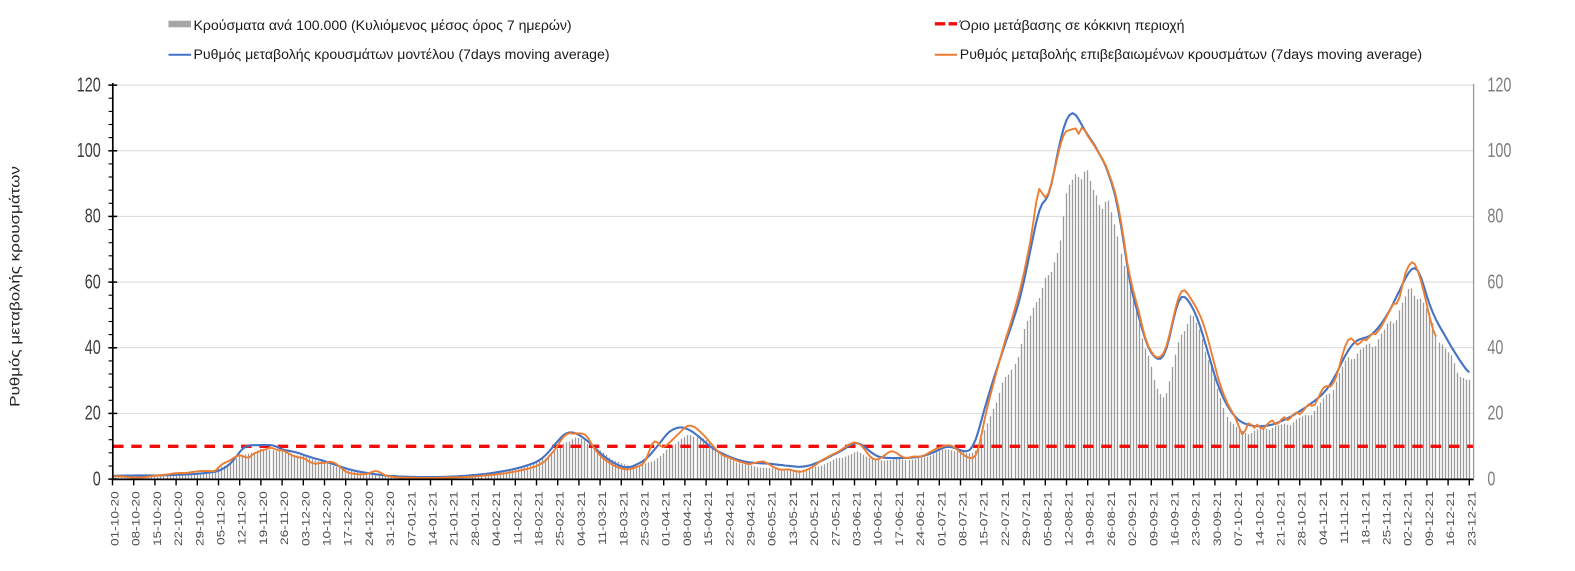 This screenshot has height=571, width=1575. I want to click on svg-text: 23-12-21, so click(1472, 518).